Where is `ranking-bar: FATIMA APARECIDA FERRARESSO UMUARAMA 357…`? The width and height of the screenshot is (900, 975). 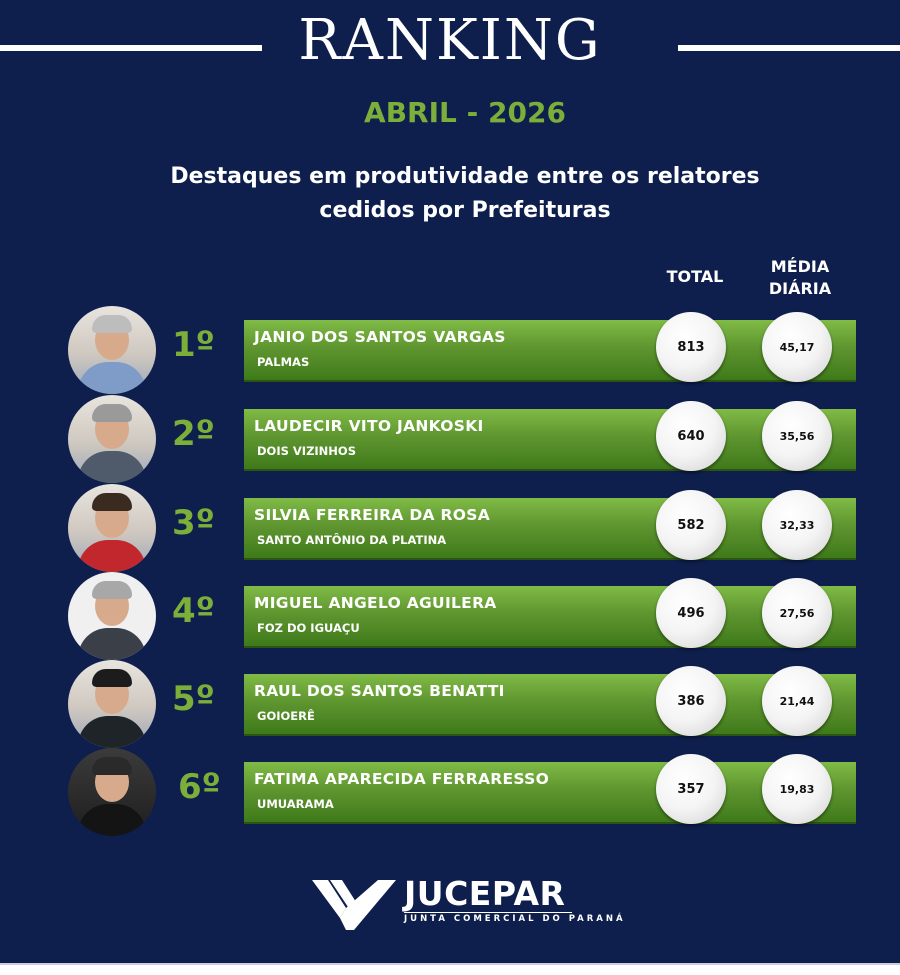
ranking-bar: FATIMA APARECIDA FERRARESSO UMUARAMA 357… is located at coordinates (550, 789).